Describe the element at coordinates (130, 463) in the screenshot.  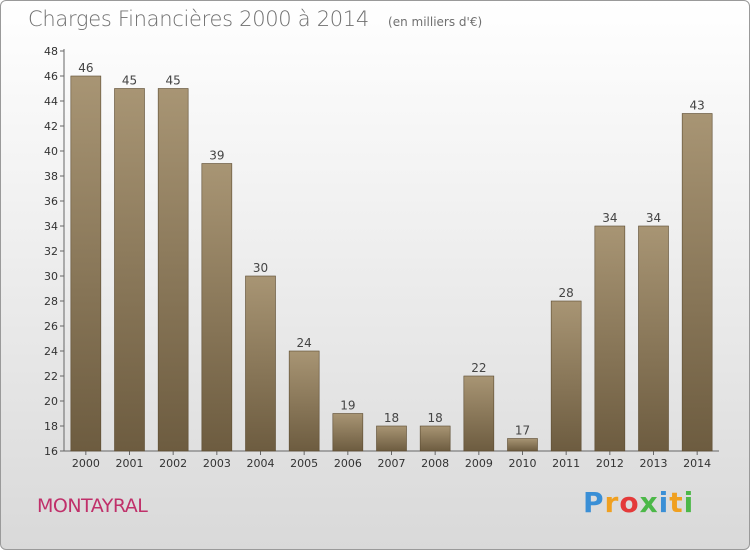
I see `x-tick-label: 2001` at that location.